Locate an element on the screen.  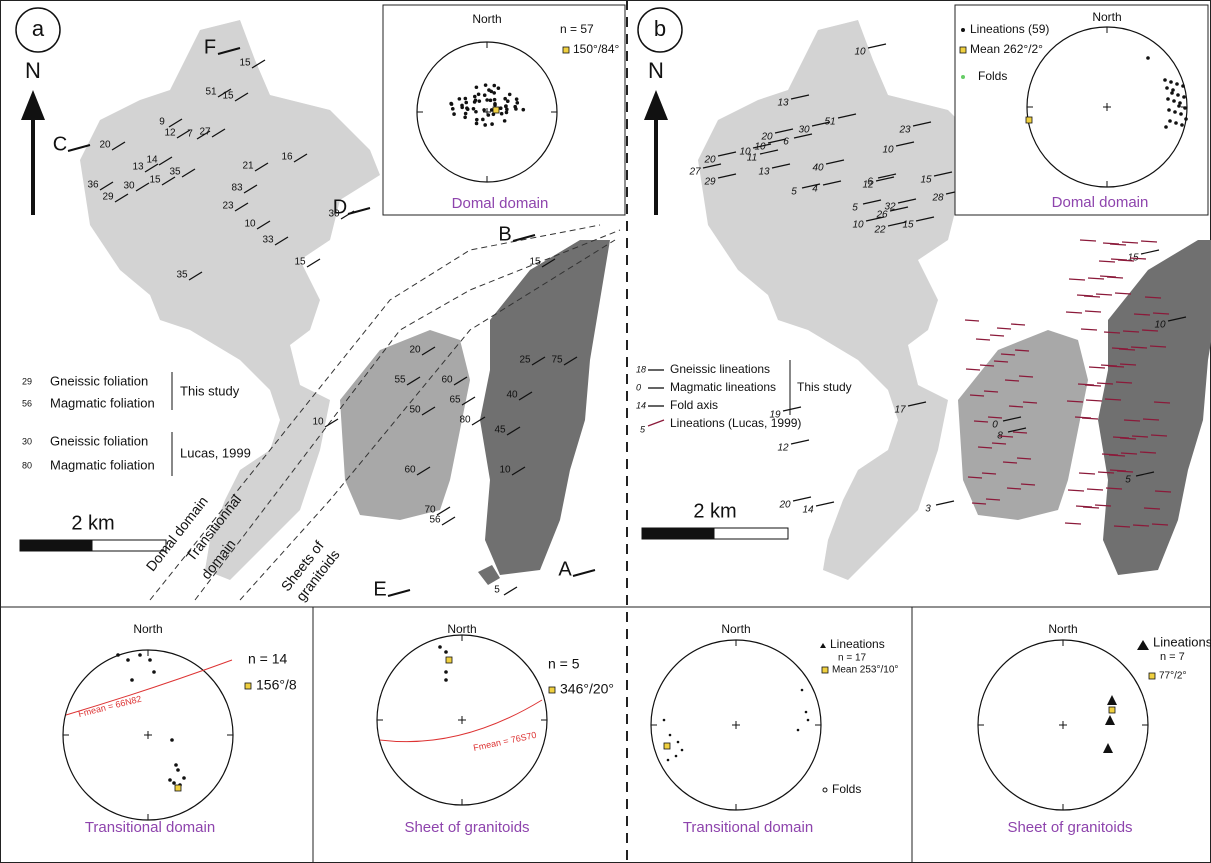
legend-dot is located at coordinates (963, 30).